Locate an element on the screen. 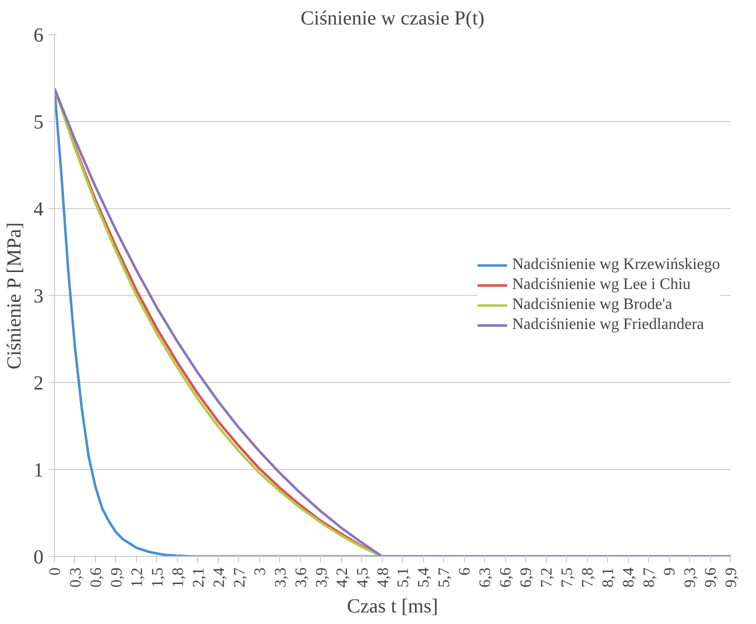 The height and width of the screenshot is (624, 756). x-tick-label: 4,8 is located at coordinates (383, 578).